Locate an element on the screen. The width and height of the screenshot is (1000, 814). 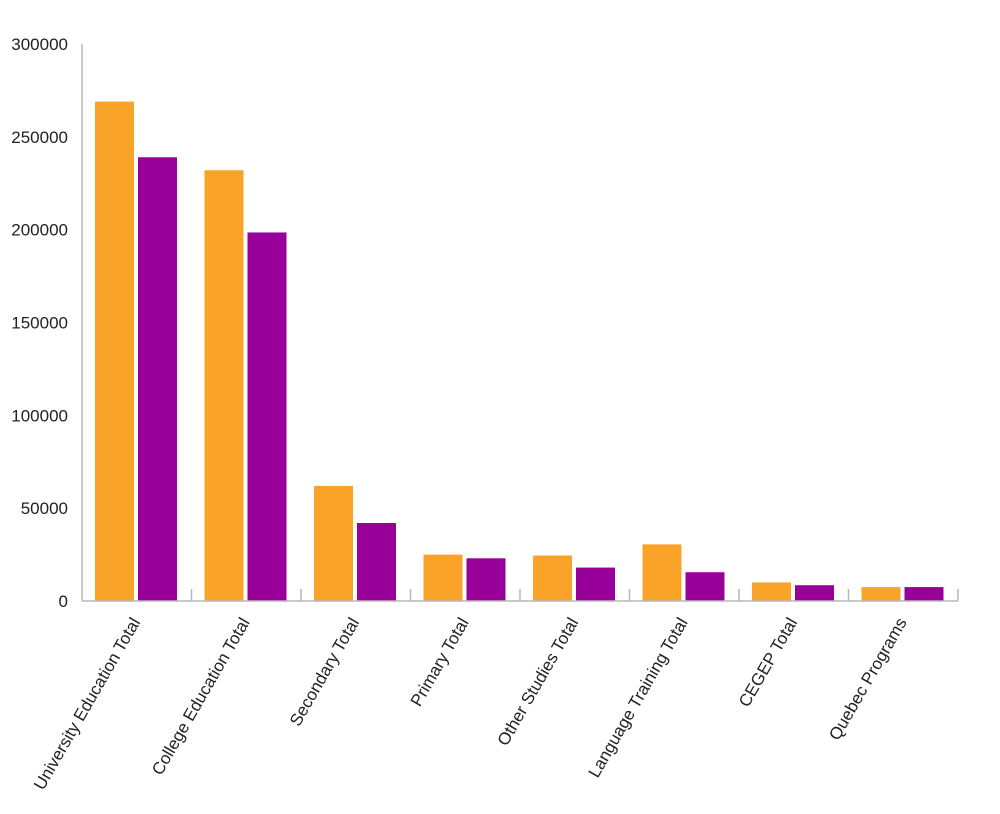
x-category-label: Primary Total is located at coordinates (440, 662).